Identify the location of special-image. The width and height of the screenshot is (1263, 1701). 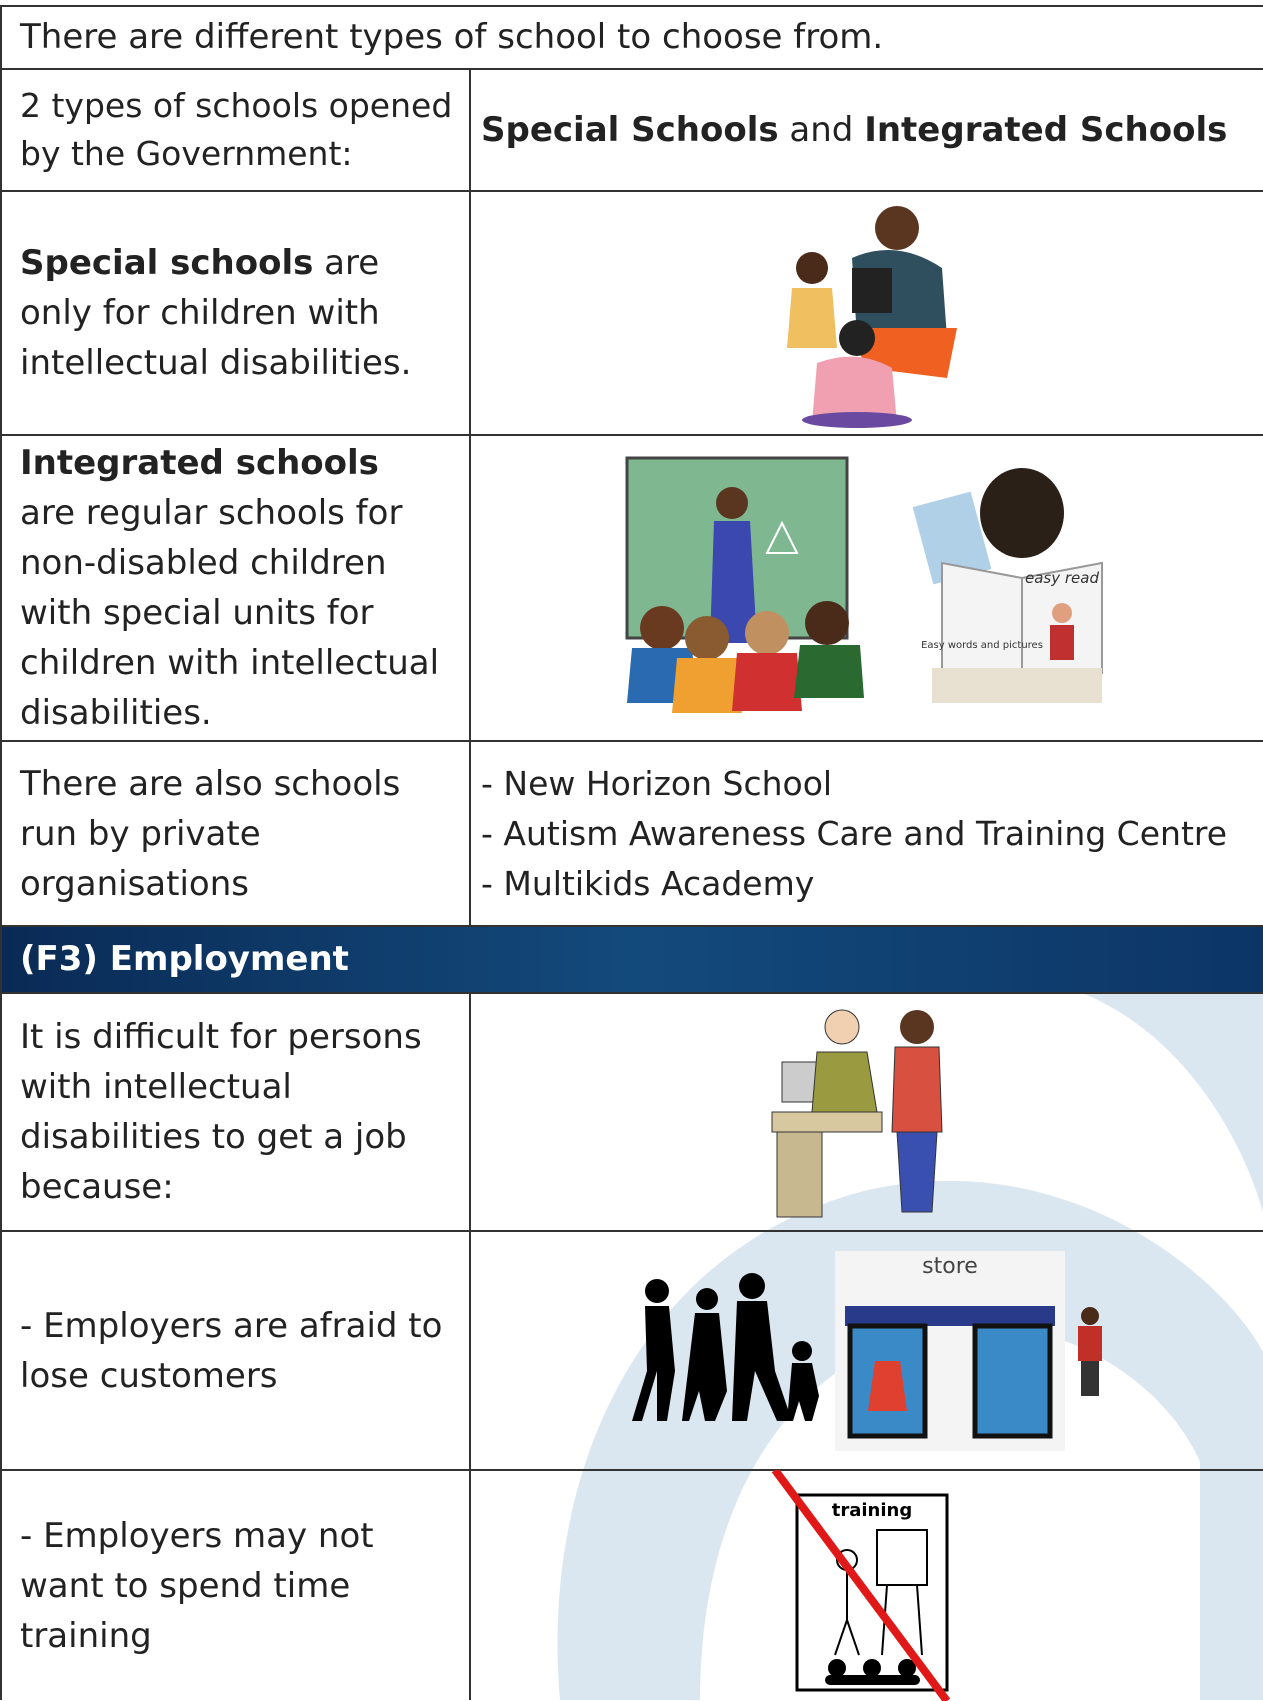
(867, 313).